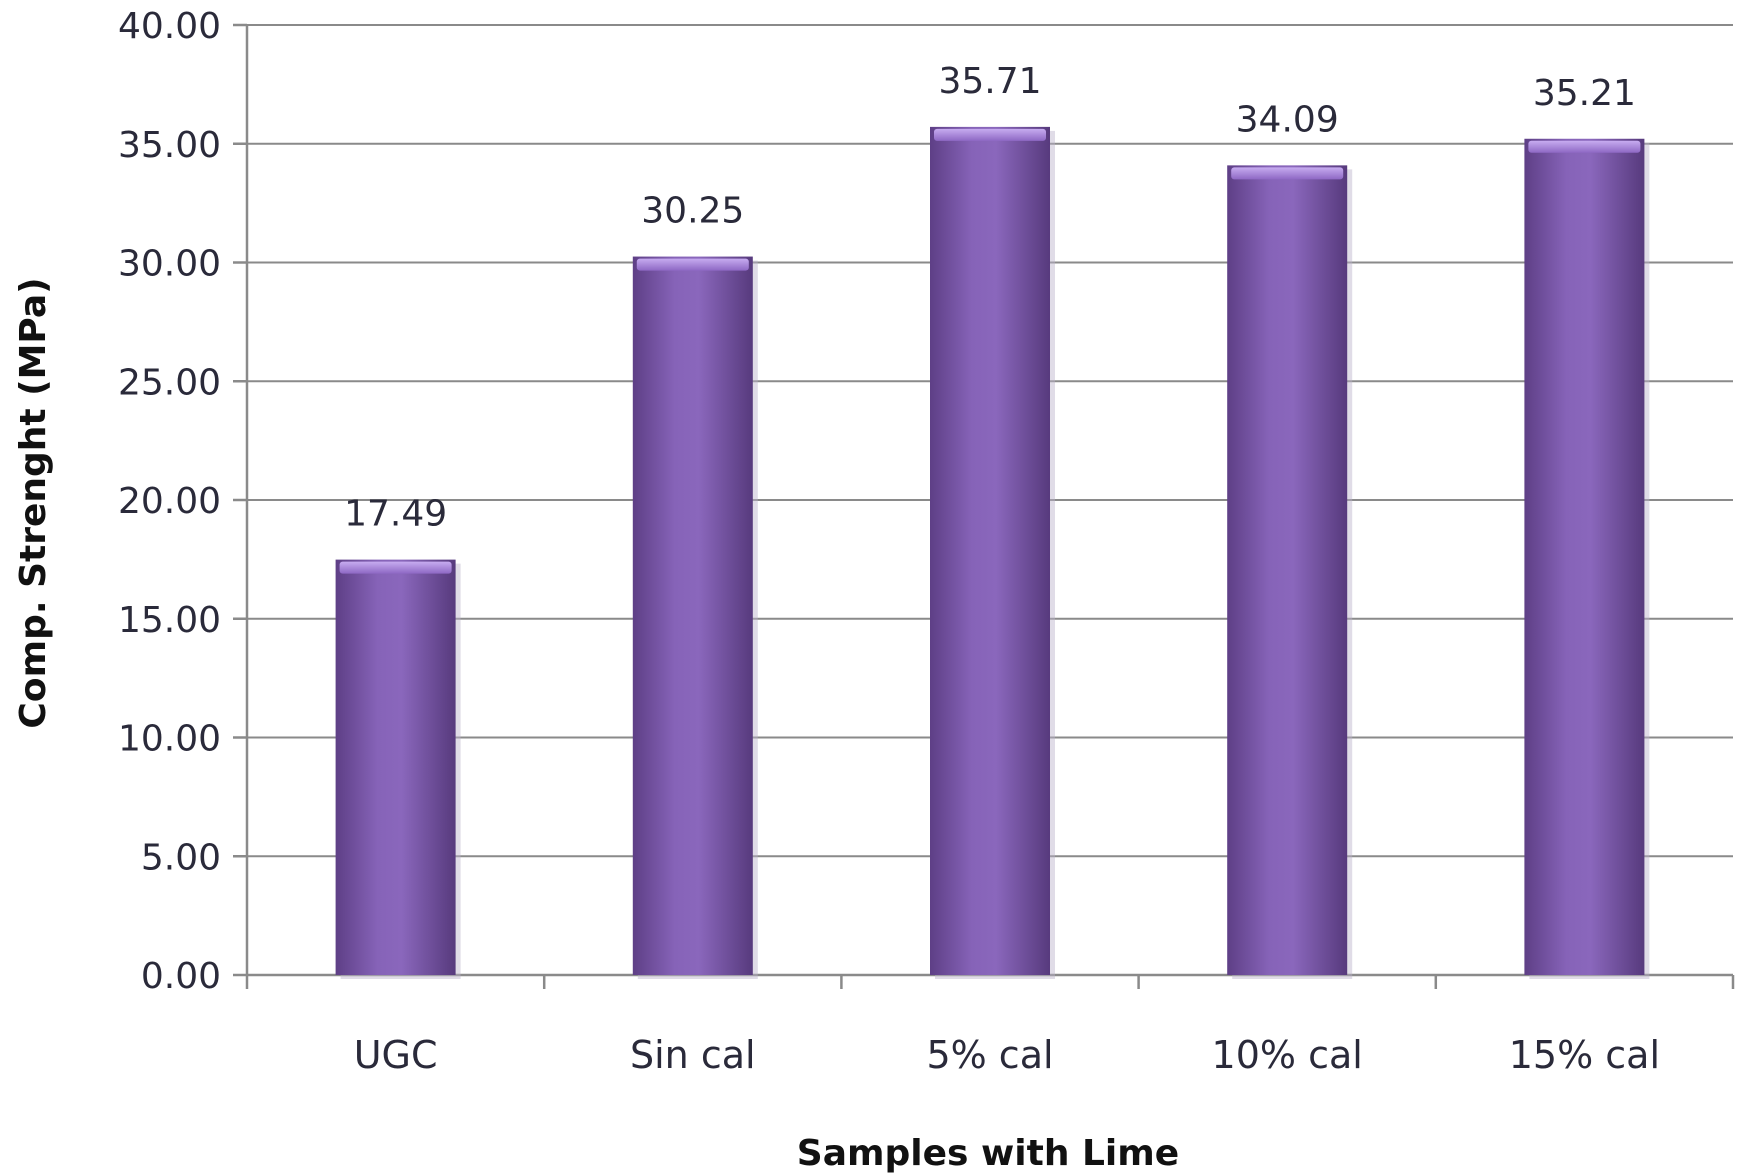 Image resolution: width=1741 pixels, height=1176 pixels. What do you see at coordinates (169, 739) in the screenshot?
I see `y-tick-label: 10.00` at bounding box center [169, 739].